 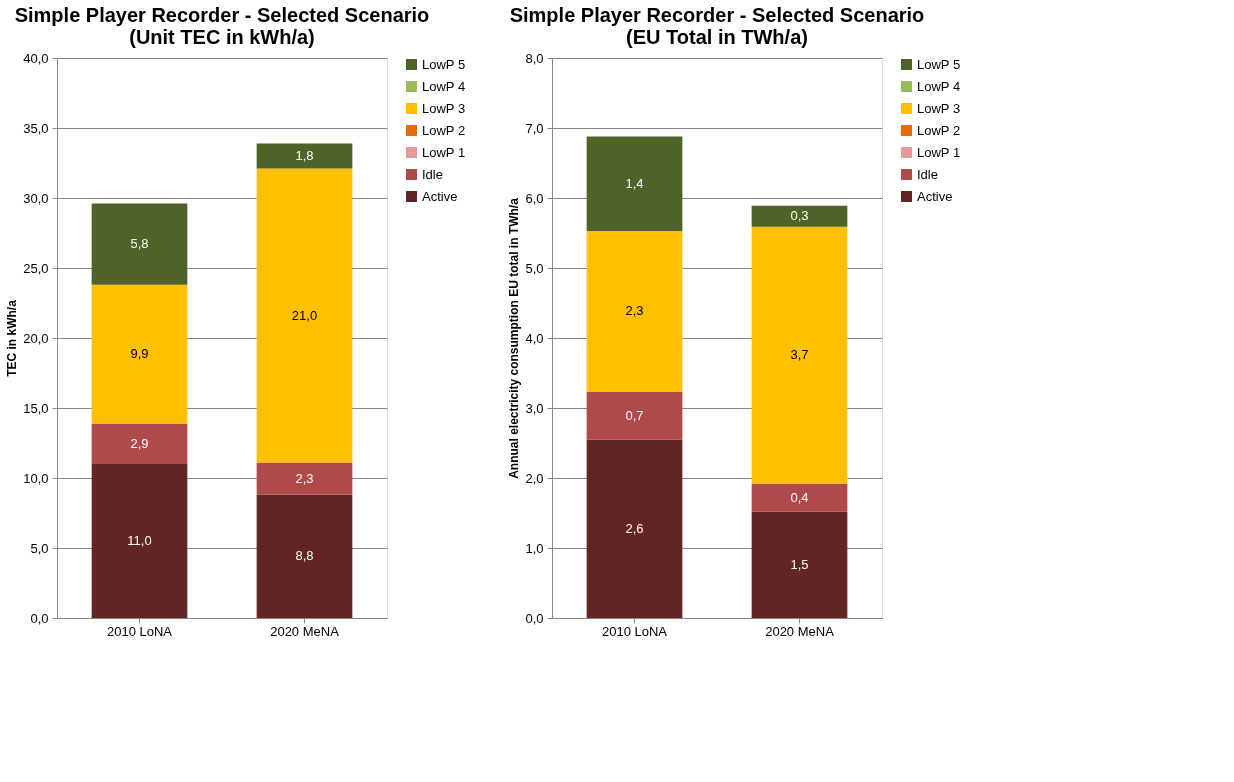 What do you see at coordinates (534, 58) in the screenshot?
I see `y-tick-label: 8,0` at bounding box center [534, 58].